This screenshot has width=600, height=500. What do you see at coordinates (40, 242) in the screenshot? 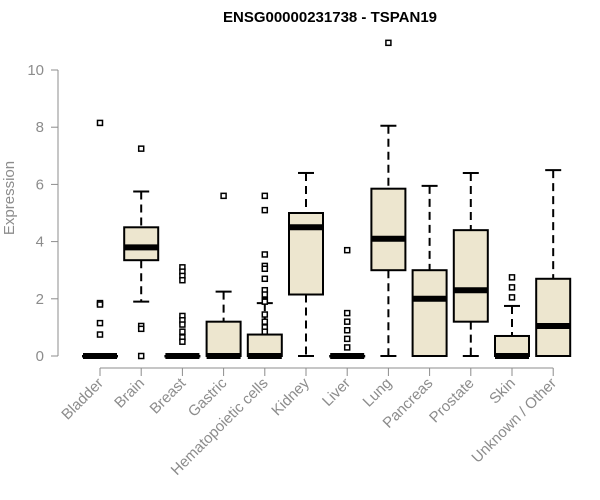
I see `y-tick-label: 4` at bounding box center [40, 242].